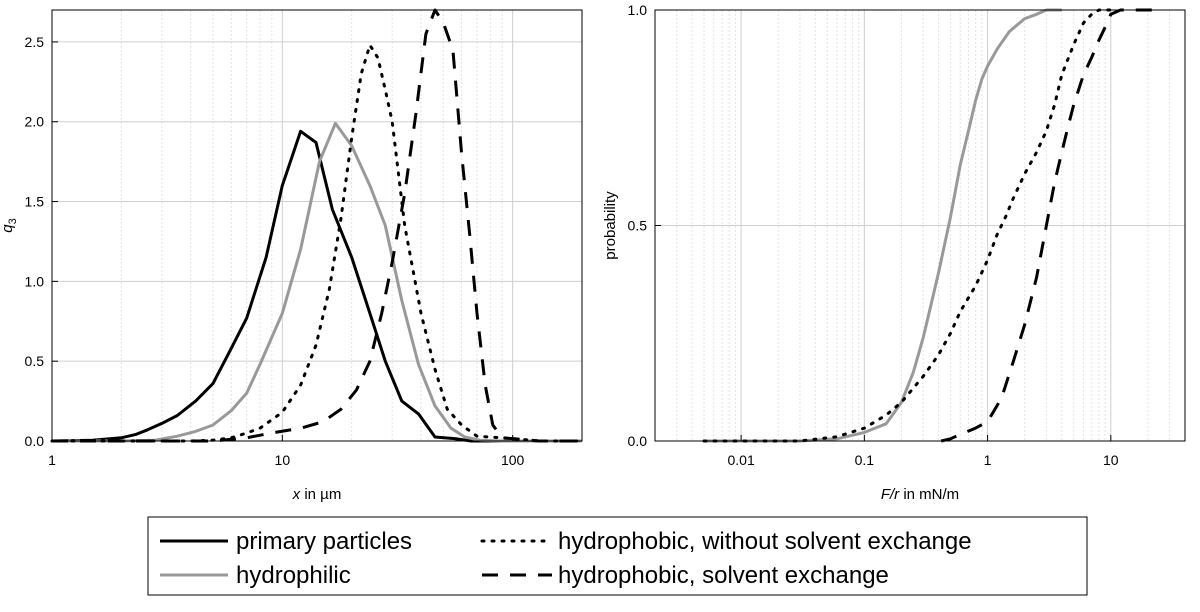  Describe the element at coordinates (324, 541) in the screenshot. I see `legend-label-primary: primary particles` at that location.